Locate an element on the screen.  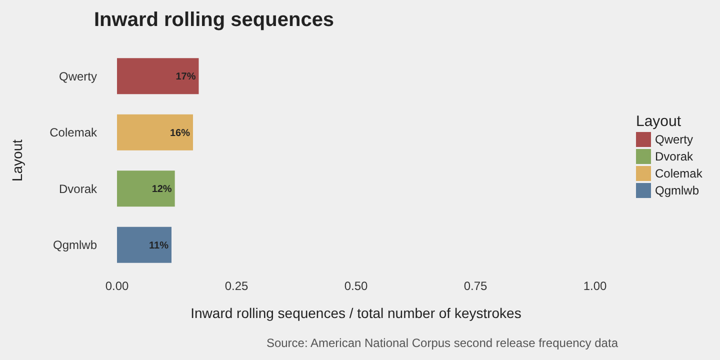
y-tick-label: Colemak is located at coordinates (74, 133).